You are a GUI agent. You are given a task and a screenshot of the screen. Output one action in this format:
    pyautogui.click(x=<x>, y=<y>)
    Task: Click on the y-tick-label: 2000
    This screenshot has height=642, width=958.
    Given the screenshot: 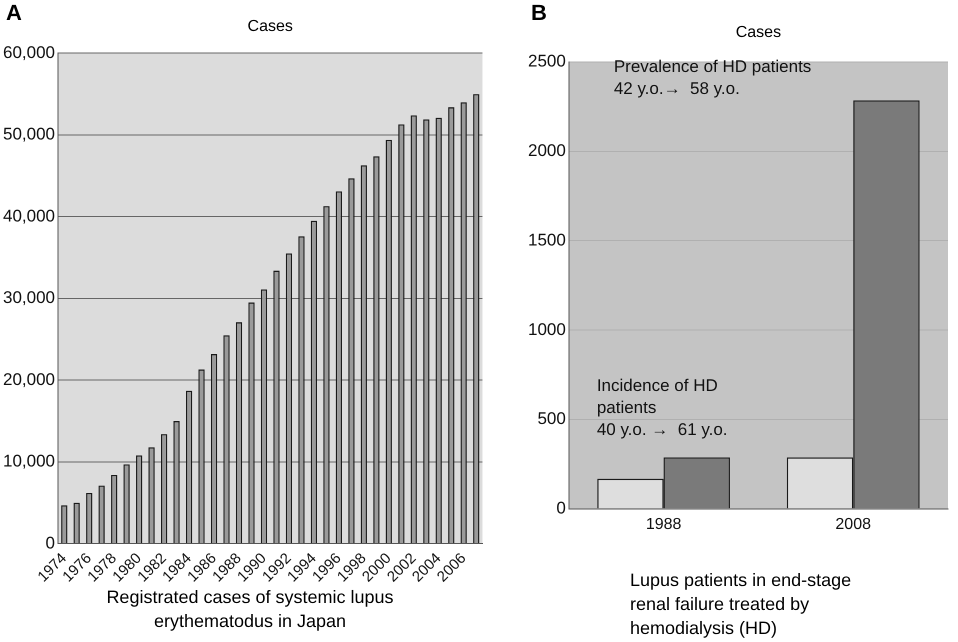 What is the action you would take?
    pyautogui.click(x=547, y=150)
    